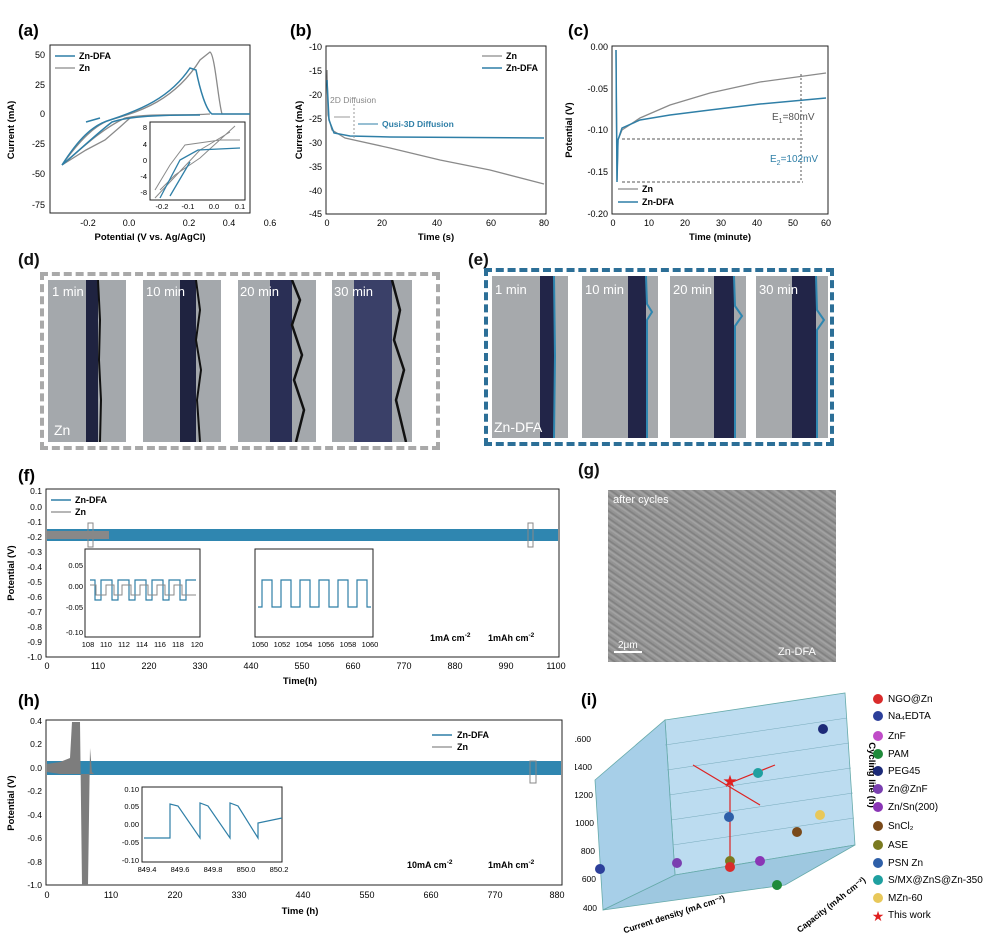 This screenshot has width=1000, height=950. I want to click on inset-frame-h, so click(212, 824).